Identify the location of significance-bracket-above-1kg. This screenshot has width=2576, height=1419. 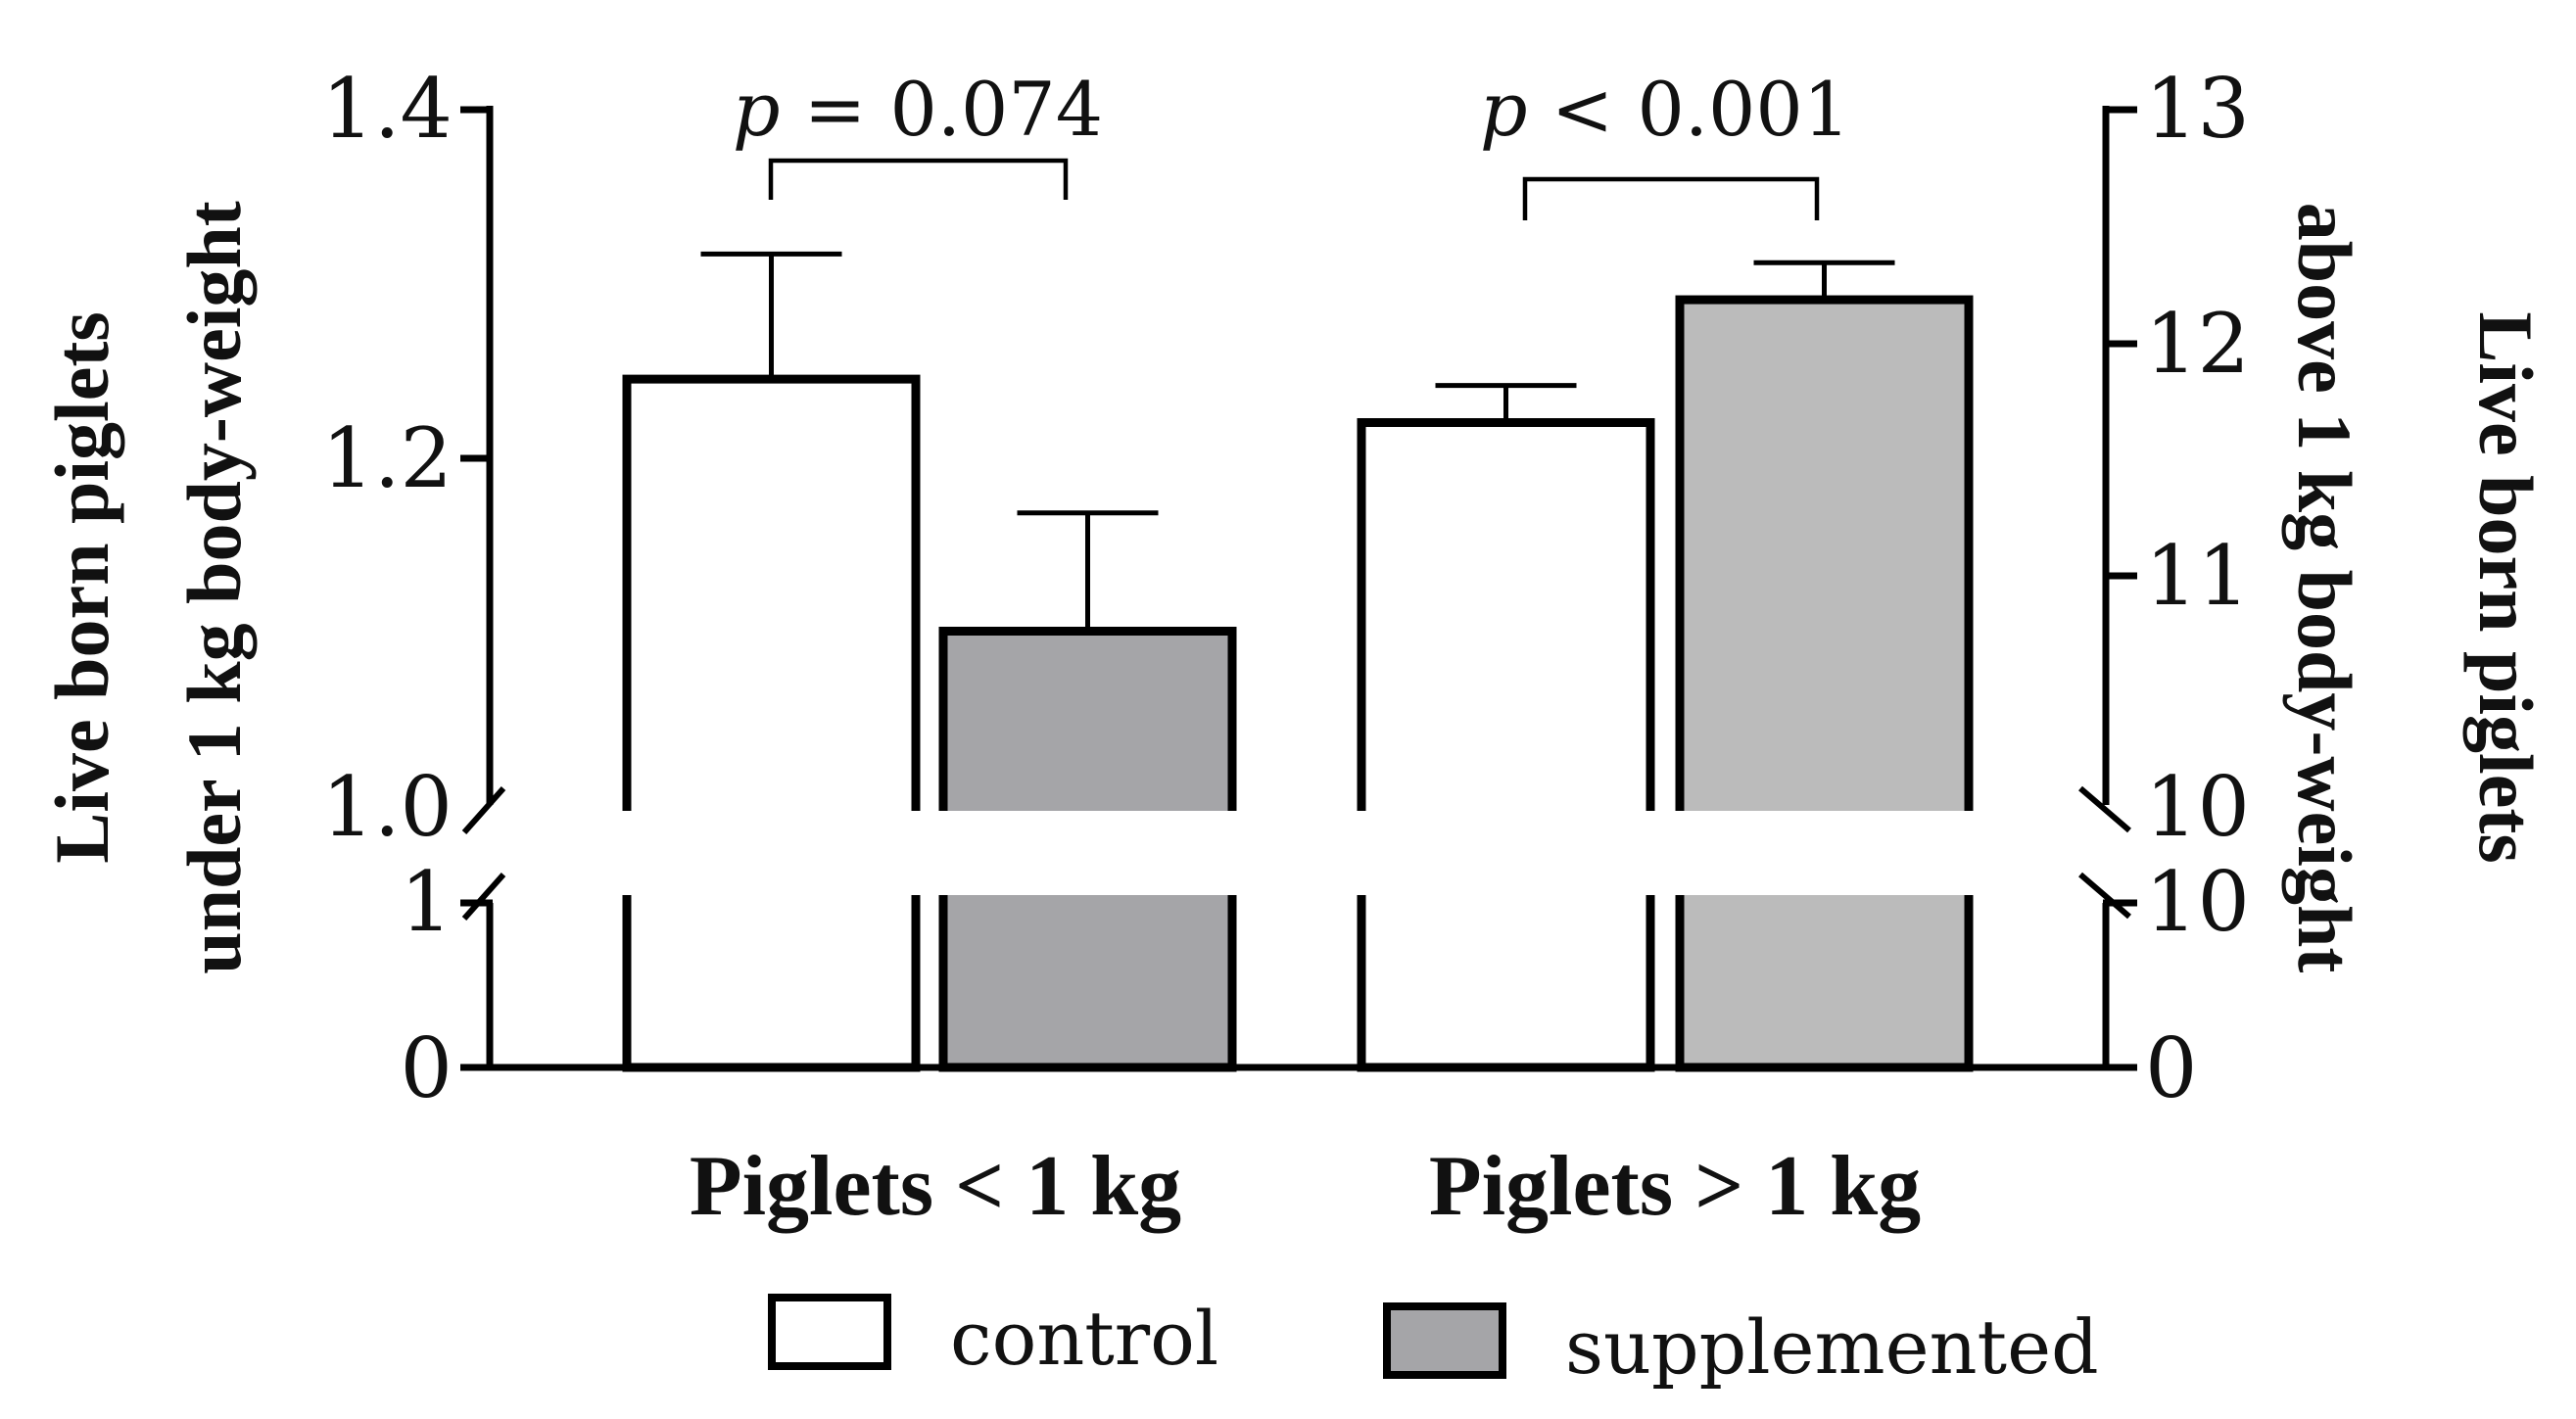
(1671, 198).